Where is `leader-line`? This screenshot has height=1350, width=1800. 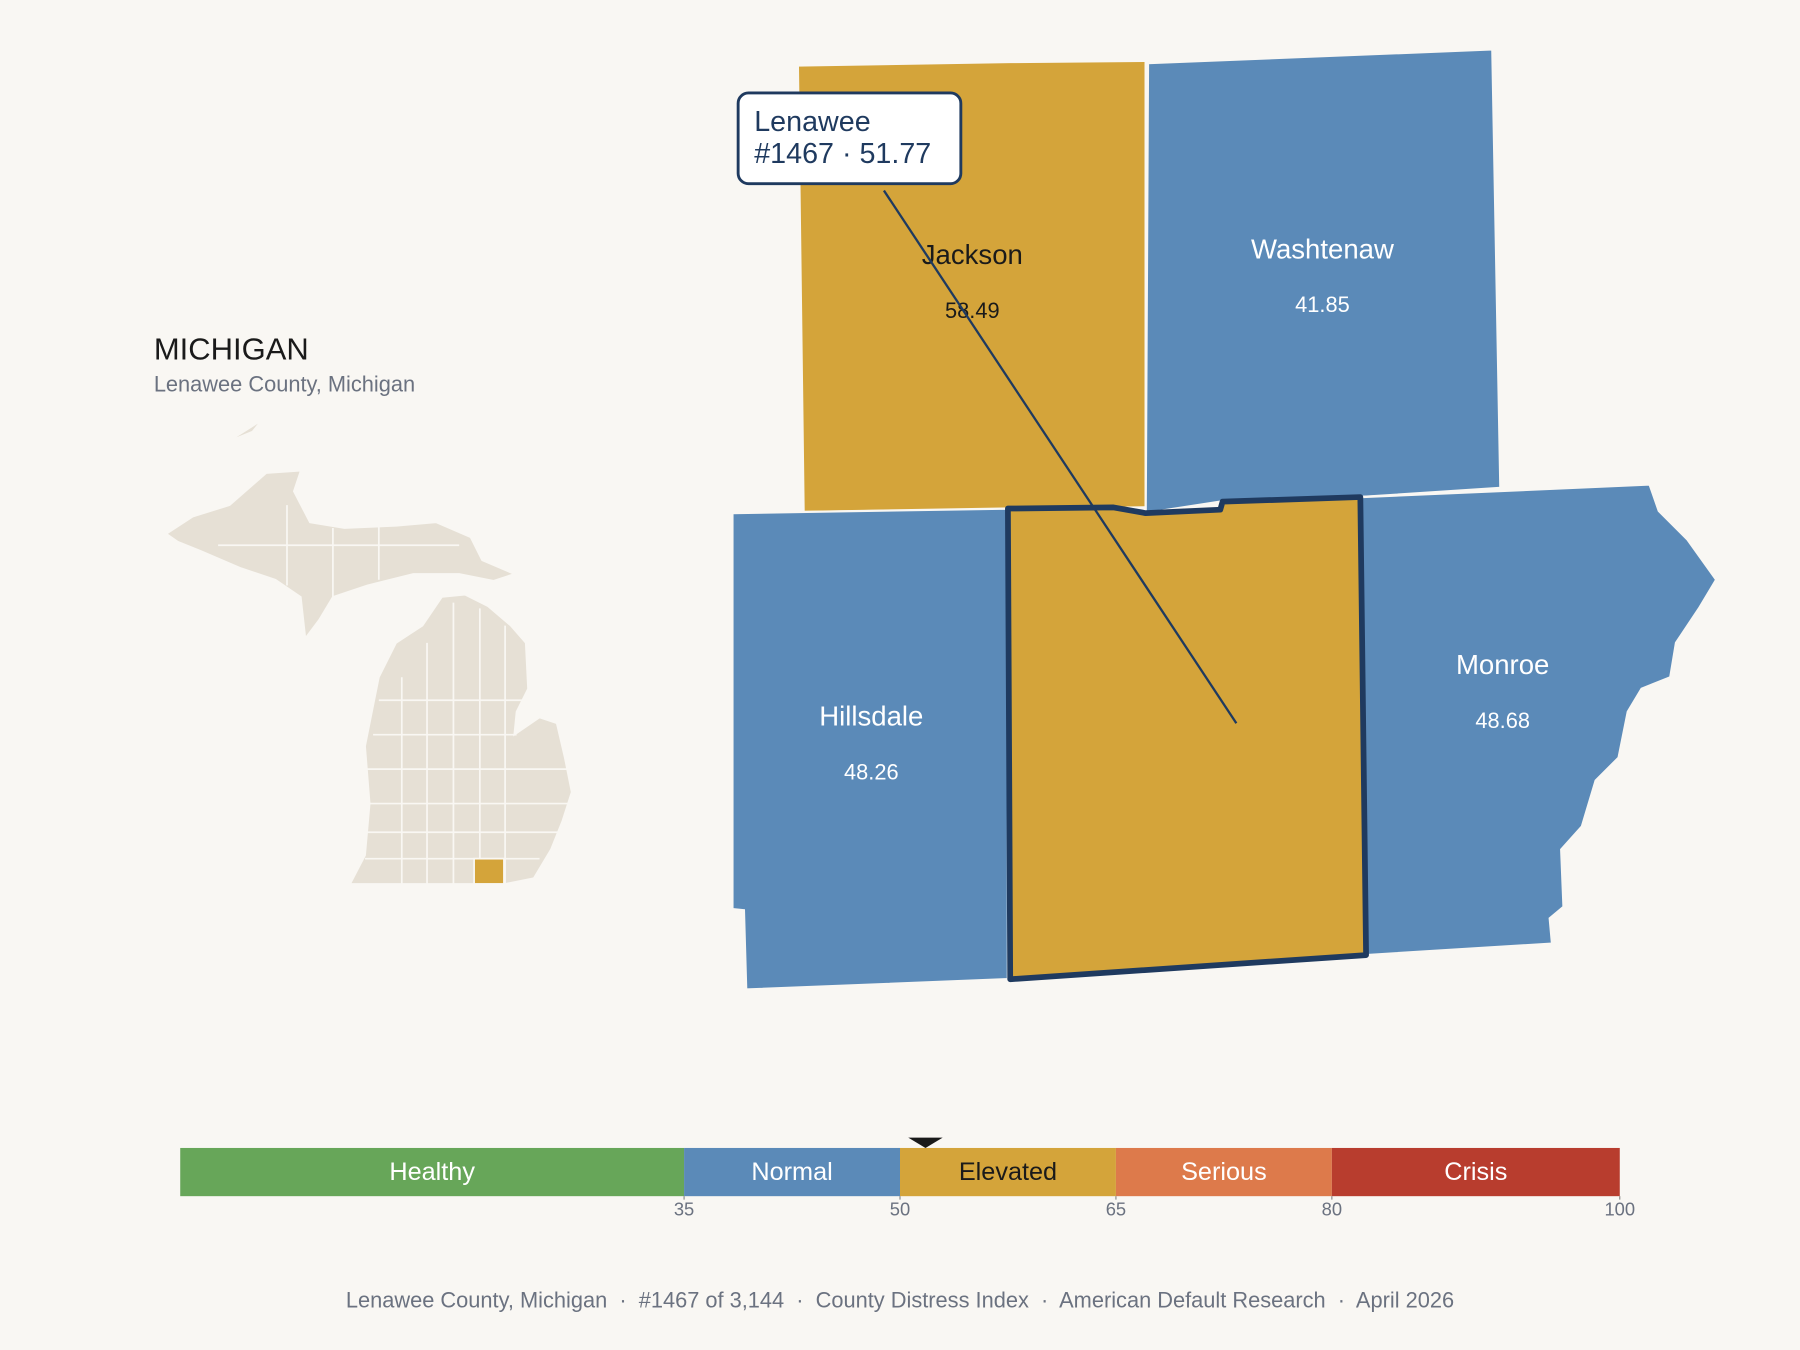 leader-line is located at coordinates (1060, 456).